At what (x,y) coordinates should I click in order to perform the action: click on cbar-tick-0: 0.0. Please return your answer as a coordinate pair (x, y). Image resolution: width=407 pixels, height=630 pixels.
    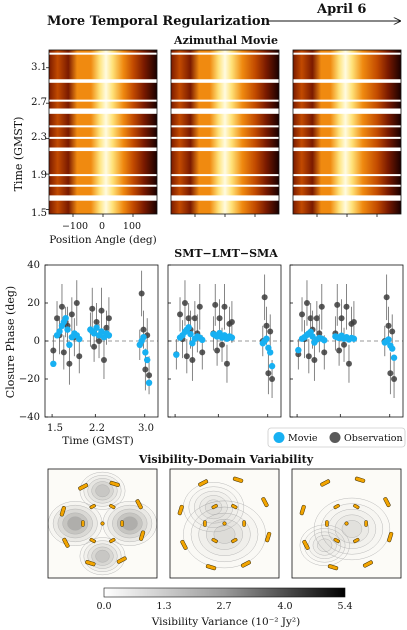
    Looking at the image, I should click on (103, 606).